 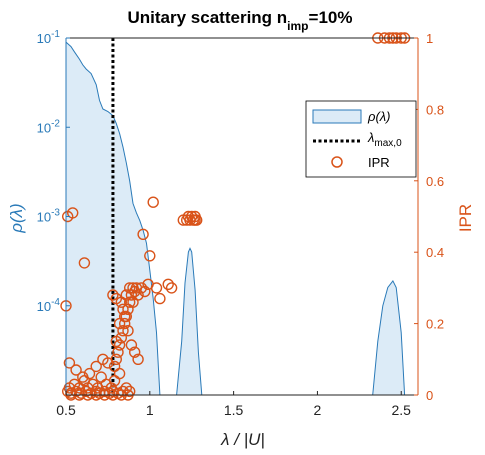 What do you see at coordinates (429, 395) in the screenshot?
I see `y-right-tick-label: 0` at bounding box center [429, 395].